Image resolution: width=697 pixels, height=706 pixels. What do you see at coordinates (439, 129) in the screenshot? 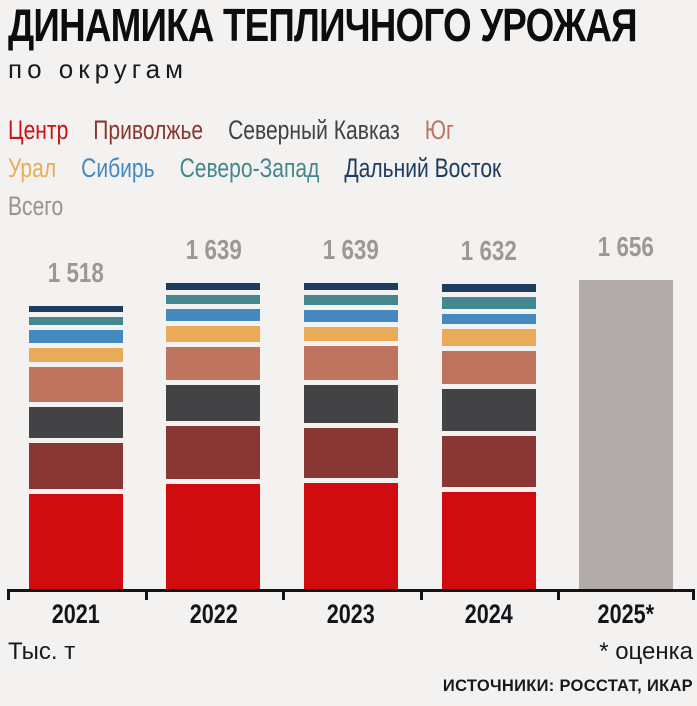
I see `legend-item-юг: Юг` at bounding box center [439, 129].